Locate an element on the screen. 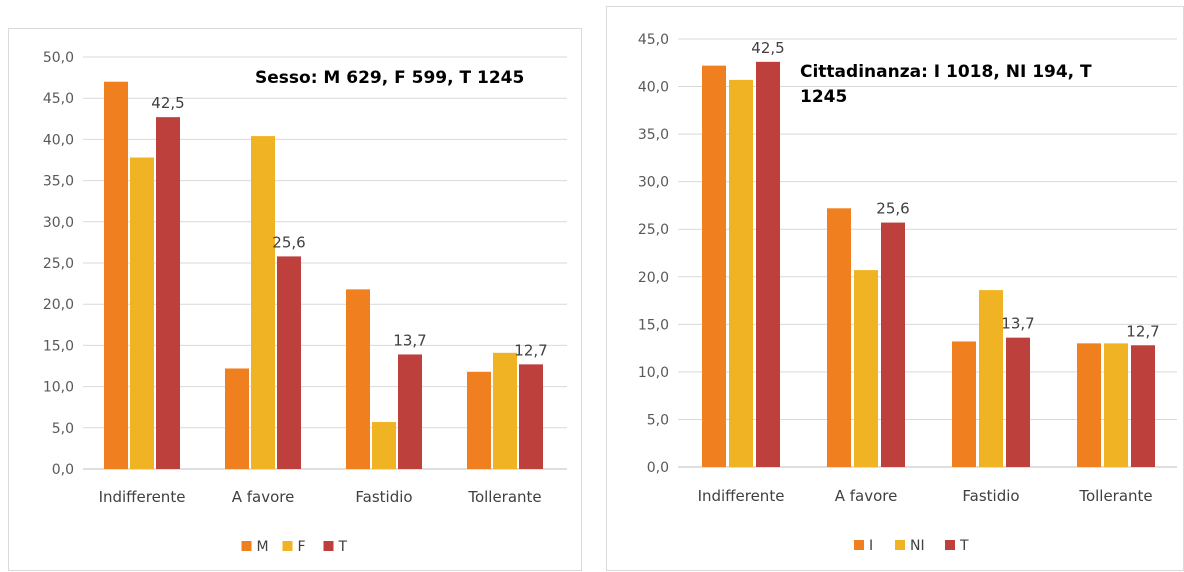 The image size is (1184, 572). cittadinanza-y-tick-label: 0,0 is located at coordinates (658, 468).